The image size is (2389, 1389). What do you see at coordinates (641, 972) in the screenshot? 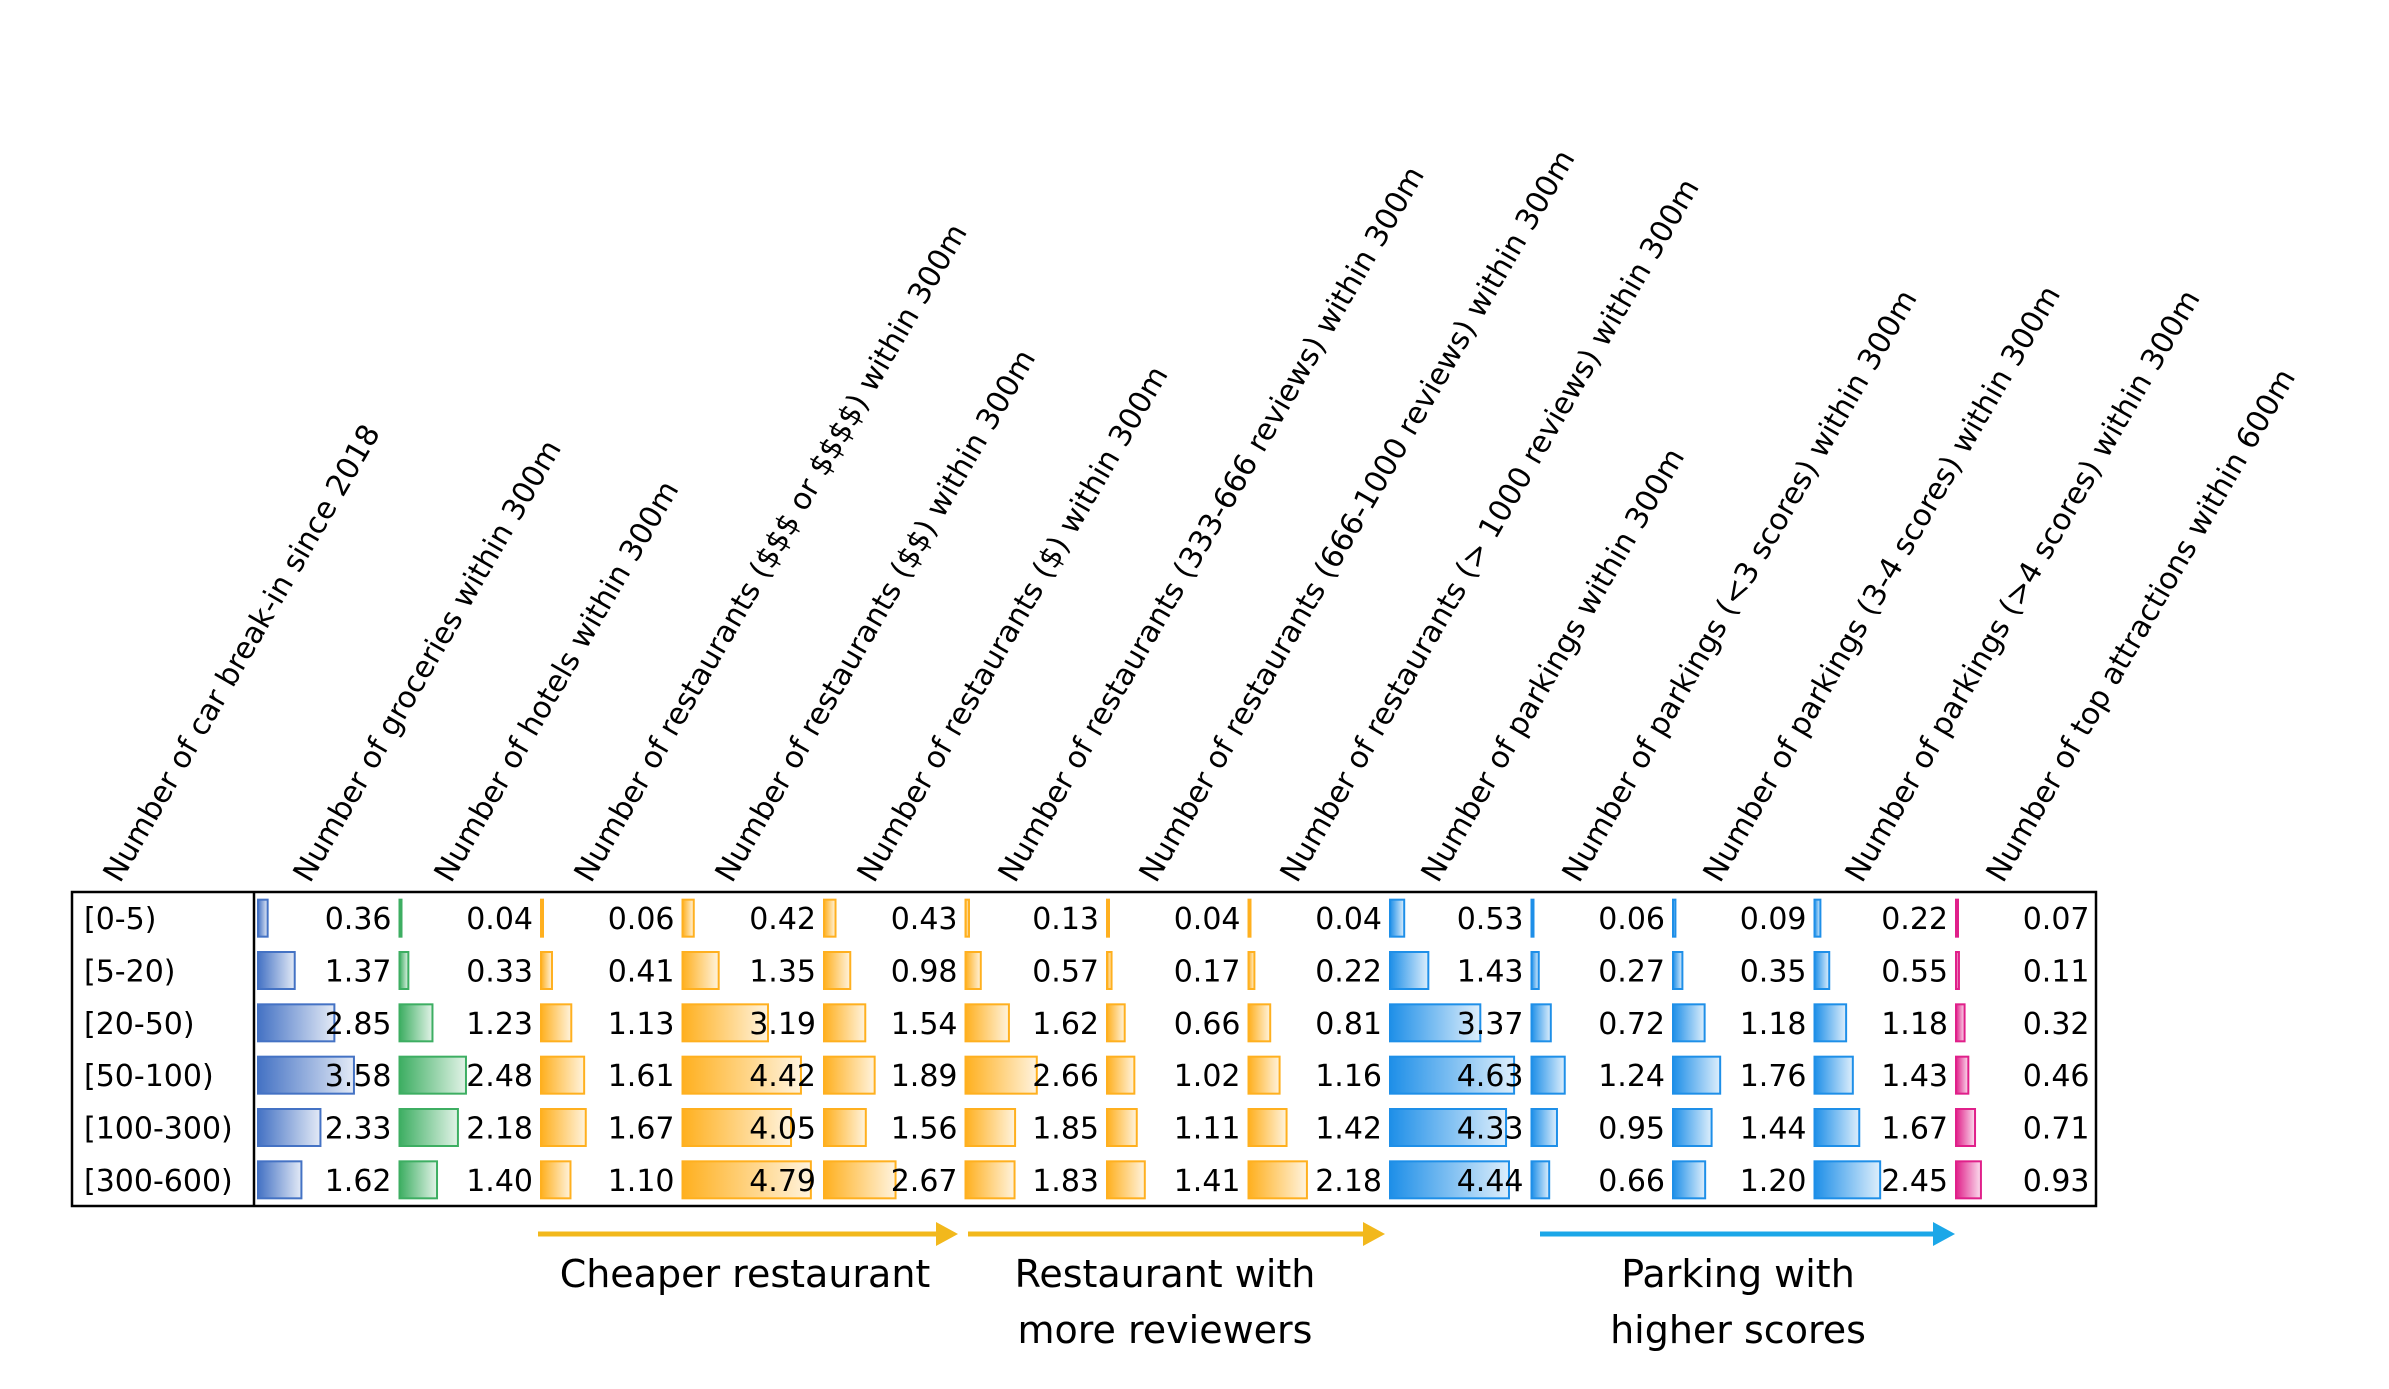
I see `data-label: 0.41` at bounding box center [641, 972].